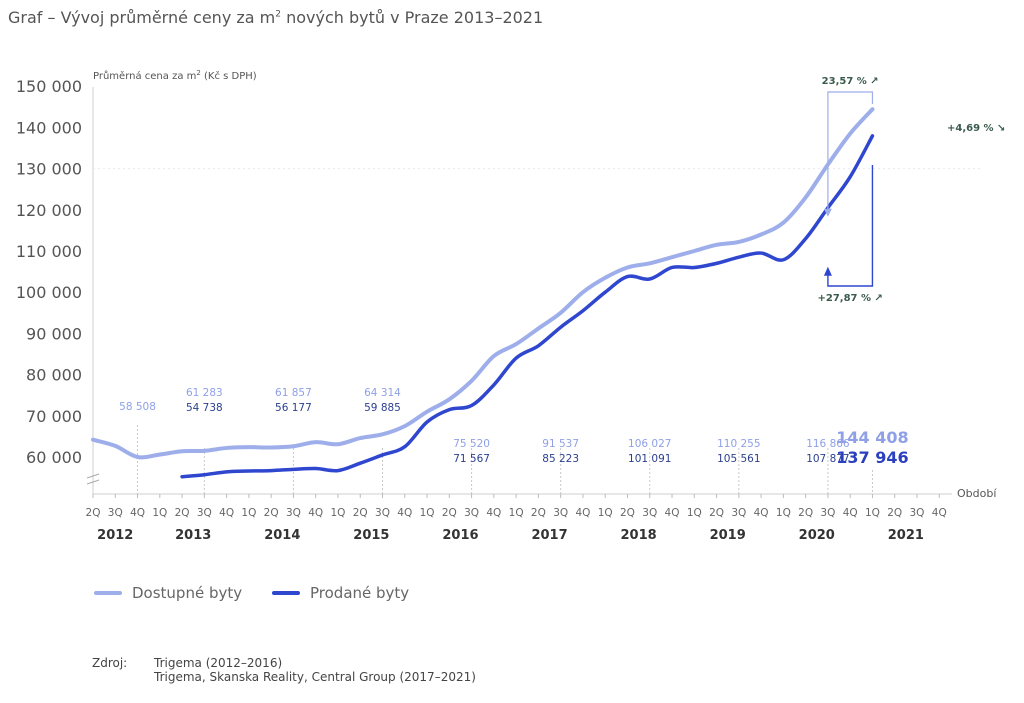 The height and width of the screenshot is (703, 1024). Describe the element at coordinates (49, 292) in the screenshot. I see `y-tick-label: 100 000` at that location.